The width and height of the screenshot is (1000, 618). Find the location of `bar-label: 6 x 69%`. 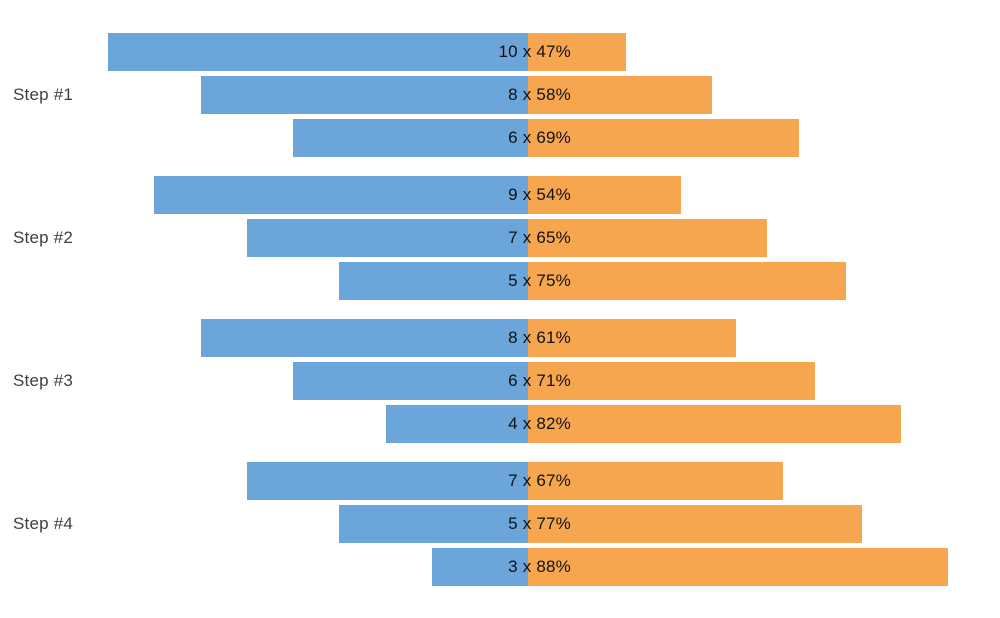

bar-label: 6 x 69% is located at coordinates (539, 137).